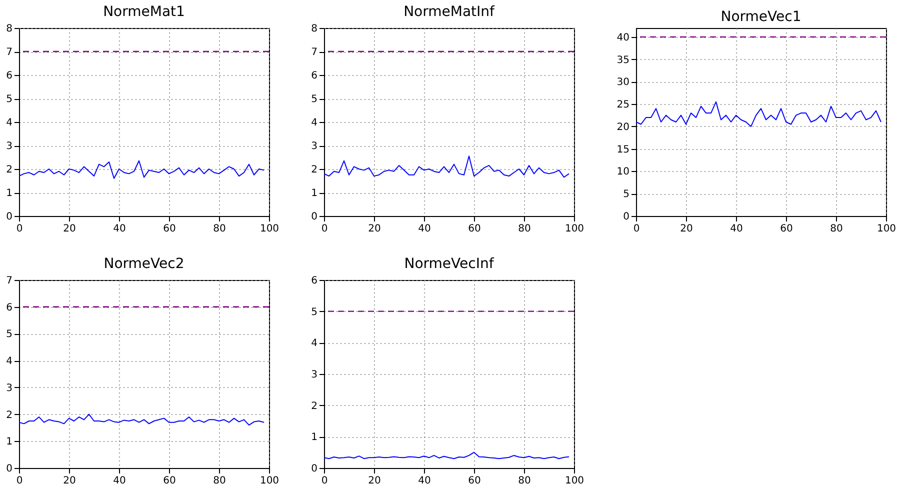 The image size is (913, 500). I want to click on y-tick-label: 40, so click(623, 38).